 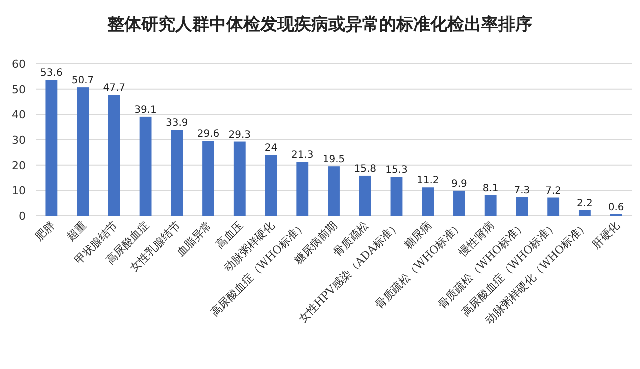 What do you see at coordinates (365, 169) in the screenshot?
I see `data-label: 15.8` at bounding box center [365, 169].